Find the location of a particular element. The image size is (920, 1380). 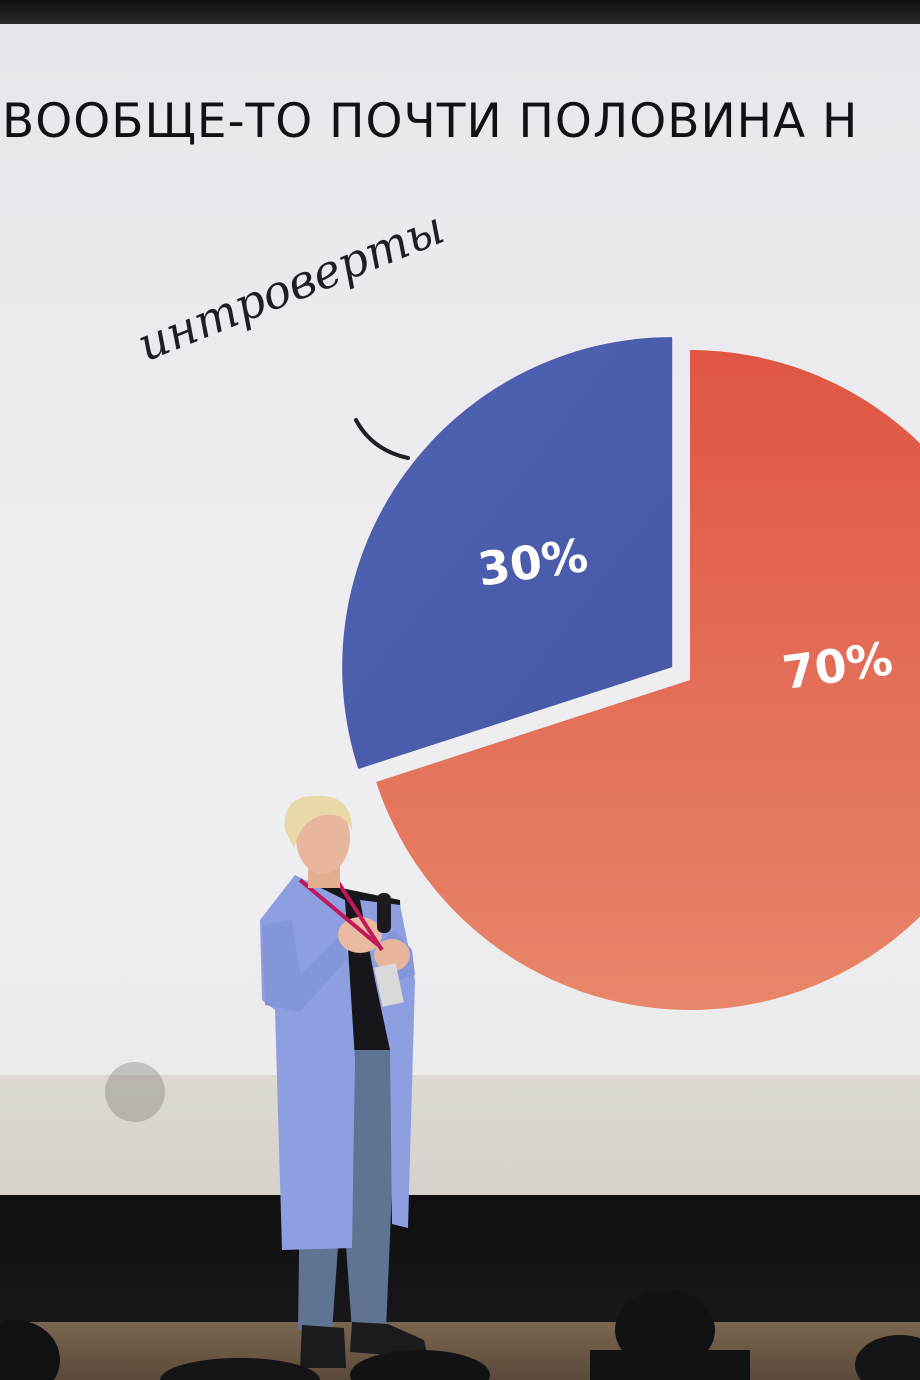

connector-stroke is located at coordinates (382, 439).